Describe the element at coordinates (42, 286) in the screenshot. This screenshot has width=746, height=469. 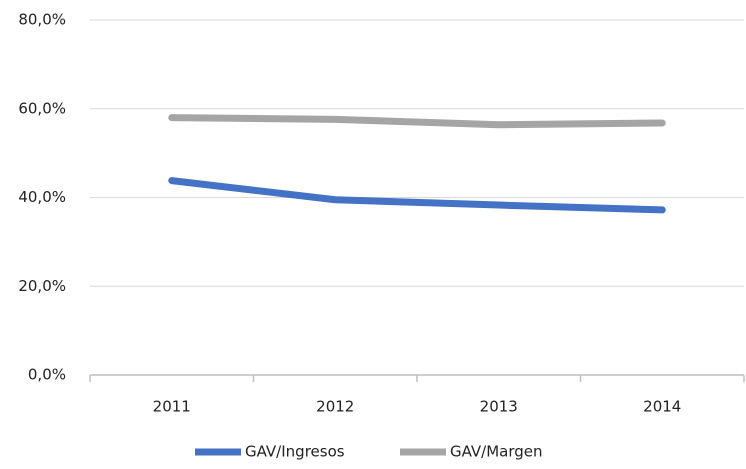
I see `y-tick-label: 20,0%` at that location.